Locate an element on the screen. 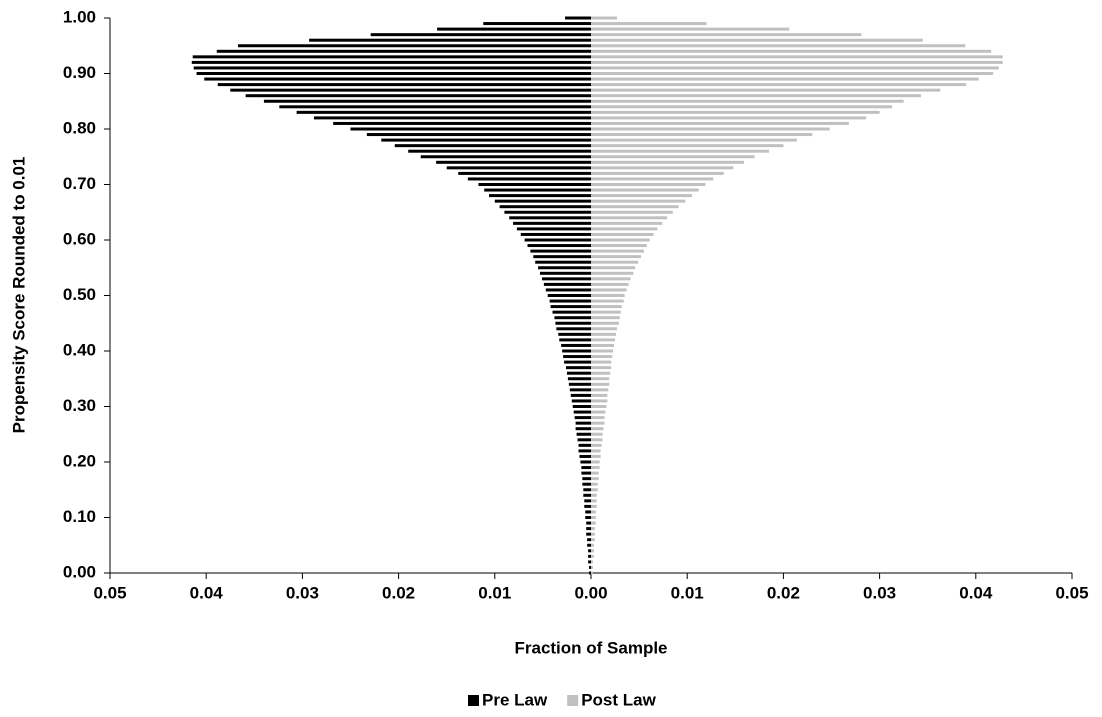  x-tick-label: 0.02 is located at coordinates (783, 592).